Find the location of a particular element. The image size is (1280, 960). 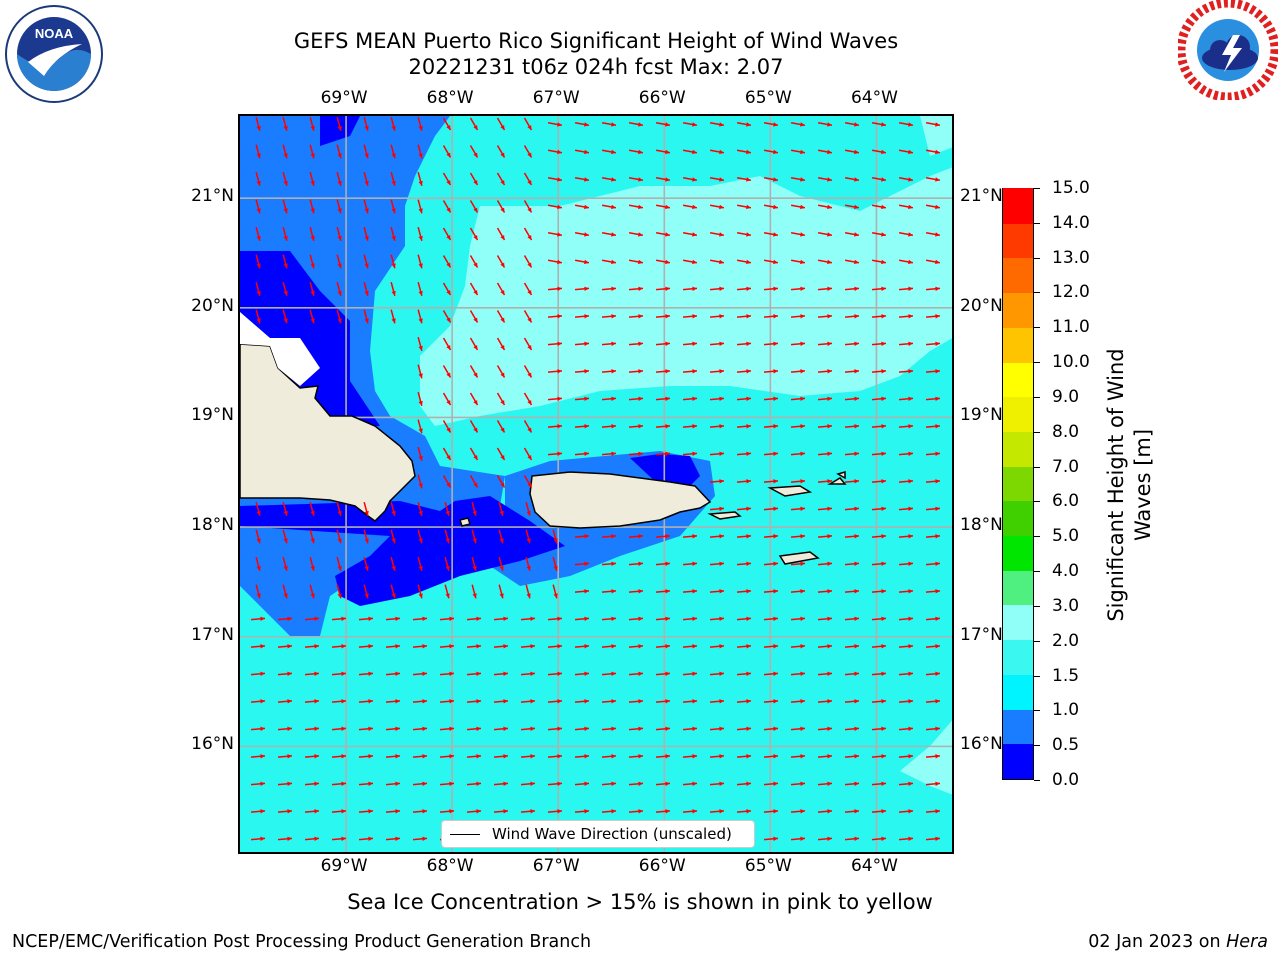

credit-right: 02 Jan 2023 on Hera is located at coordinates (1178, 942).